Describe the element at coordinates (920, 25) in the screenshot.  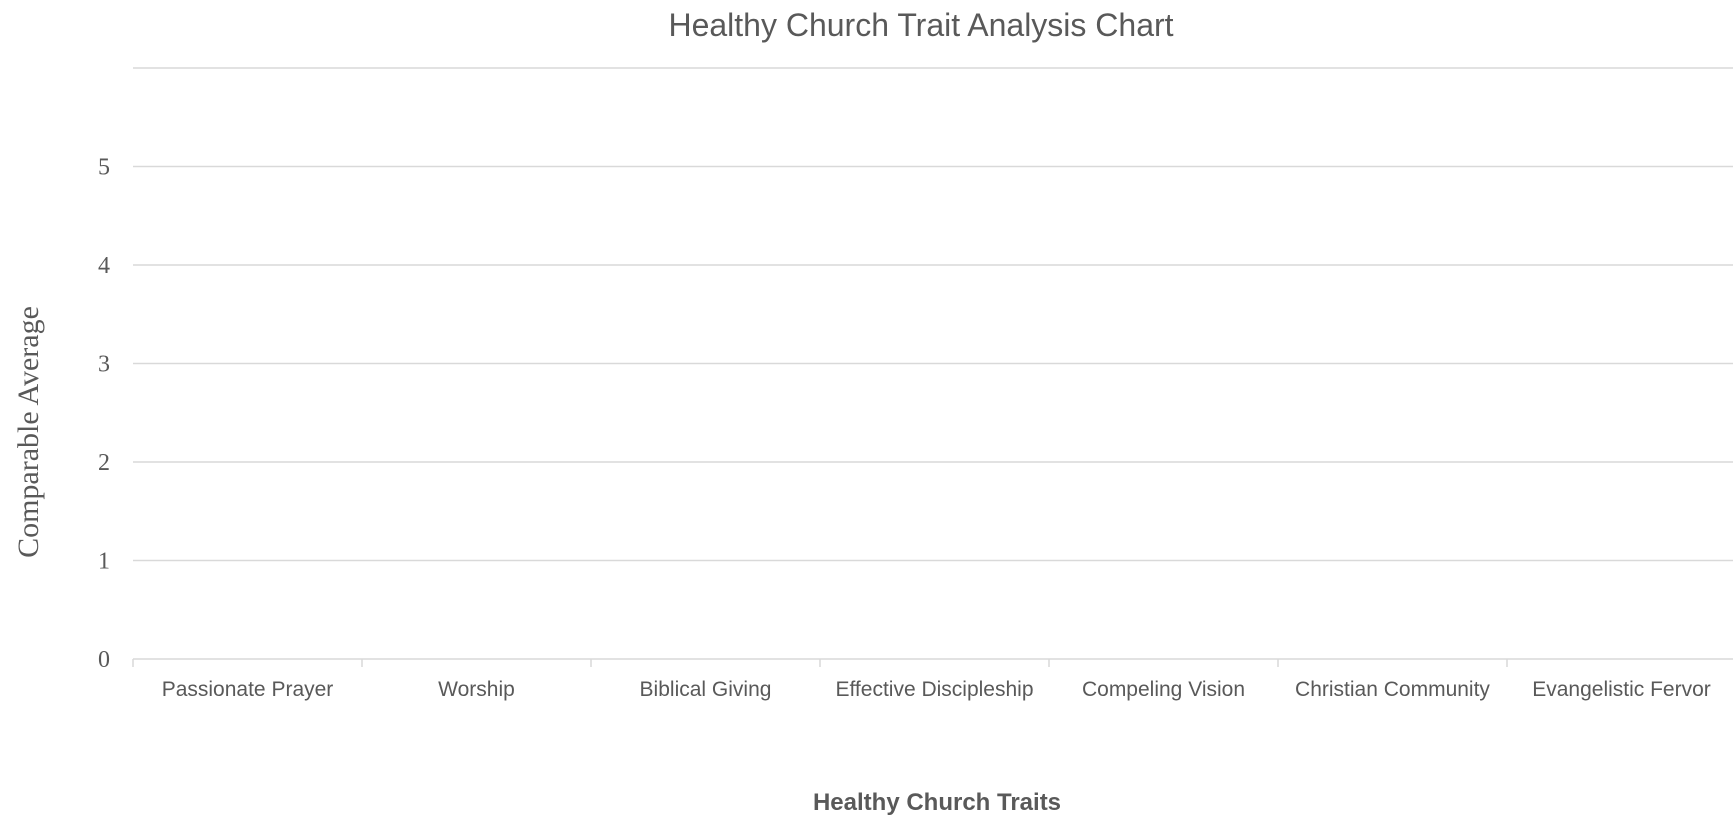
I see `chart-title: Healthy Church Trait Analysis Chart` at that location.